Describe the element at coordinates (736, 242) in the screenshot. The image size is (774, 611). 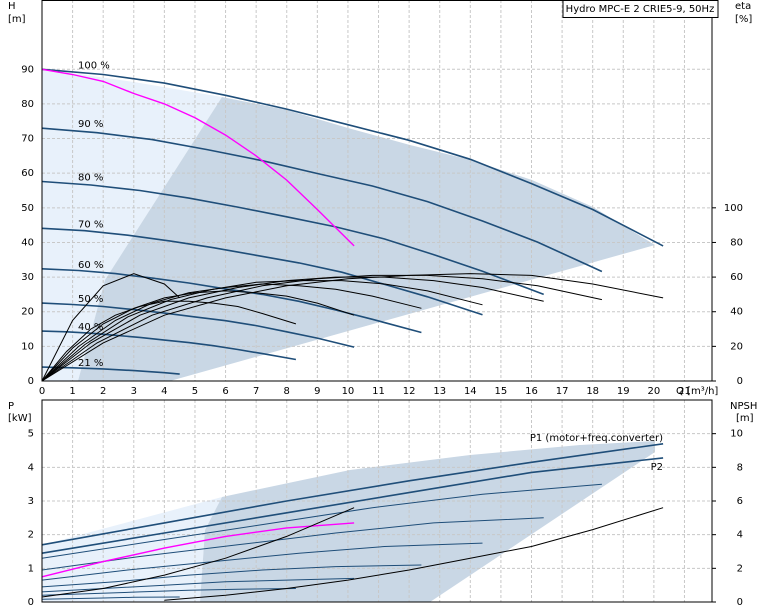
I see `y2-tick-label: 80` at that location.